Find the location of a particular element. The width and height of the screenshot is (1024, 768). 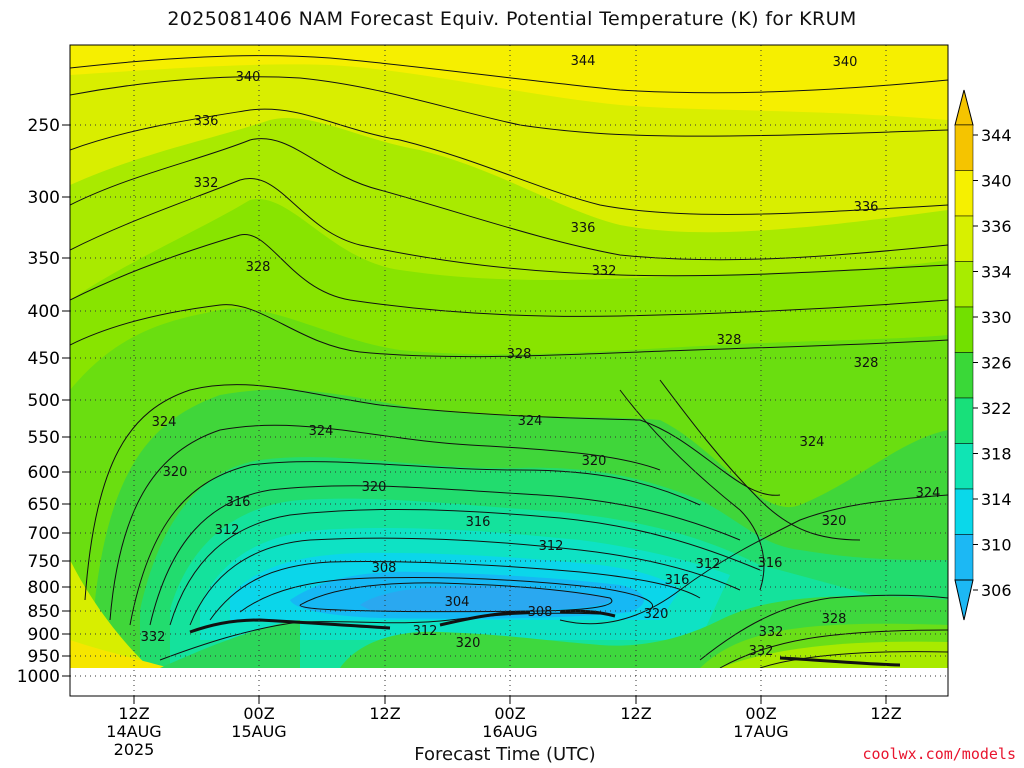

y-tick-label: 800 is located at coordinates (44, 588).